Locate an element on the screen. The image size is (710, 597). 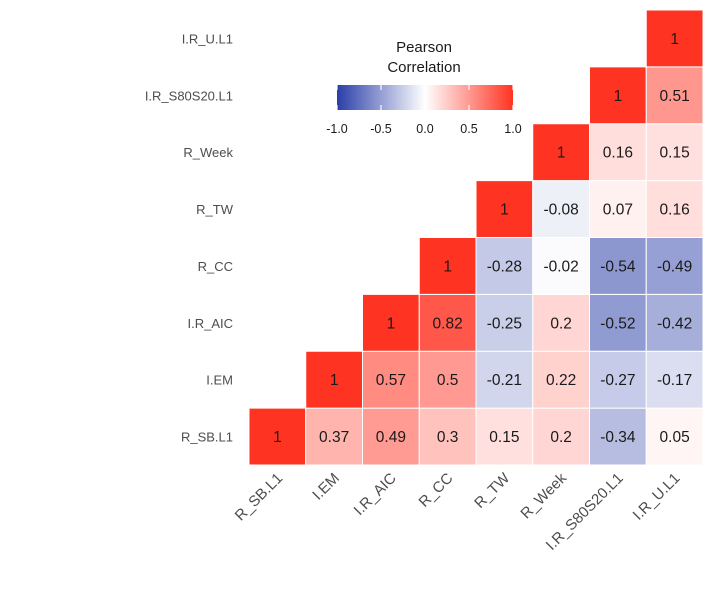
heatmap-cell-label: 0.22 is located at coordinates (561, 380).